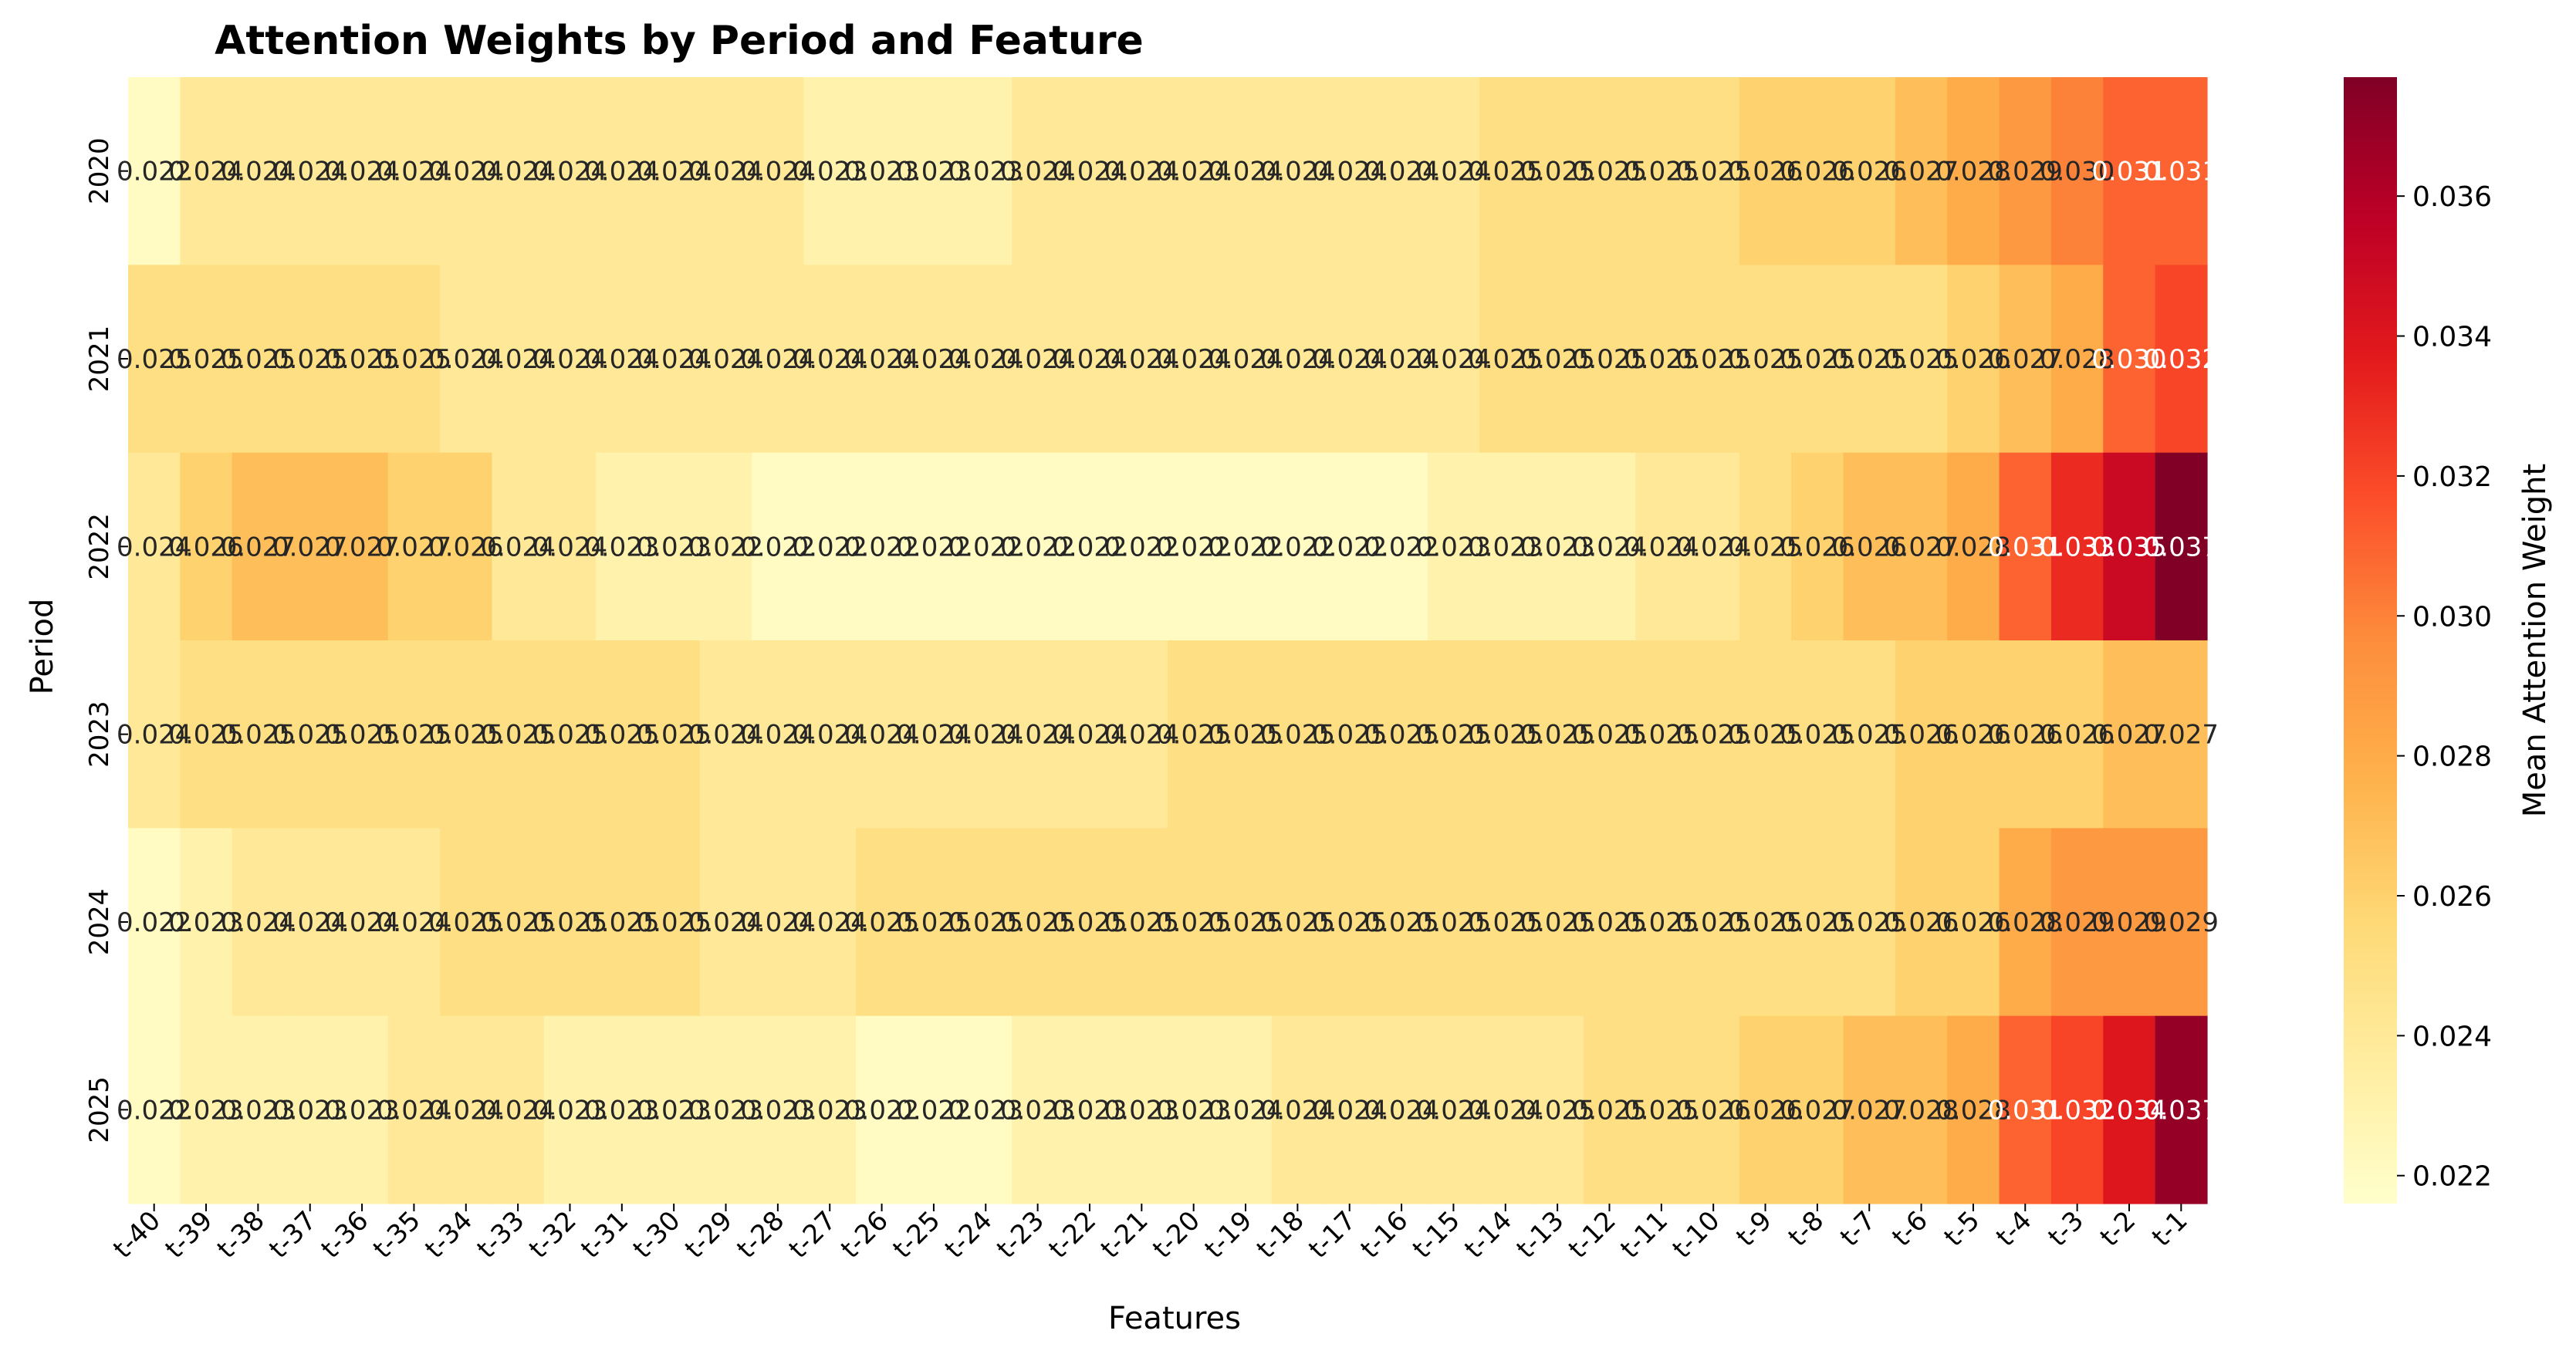 The height and width of the screenshot is (1361, 2576). What do you see at coordinates (99, 1109) in the screenshot?
I see `y-tick-label: 2025` at bounding box center [99, 1109].